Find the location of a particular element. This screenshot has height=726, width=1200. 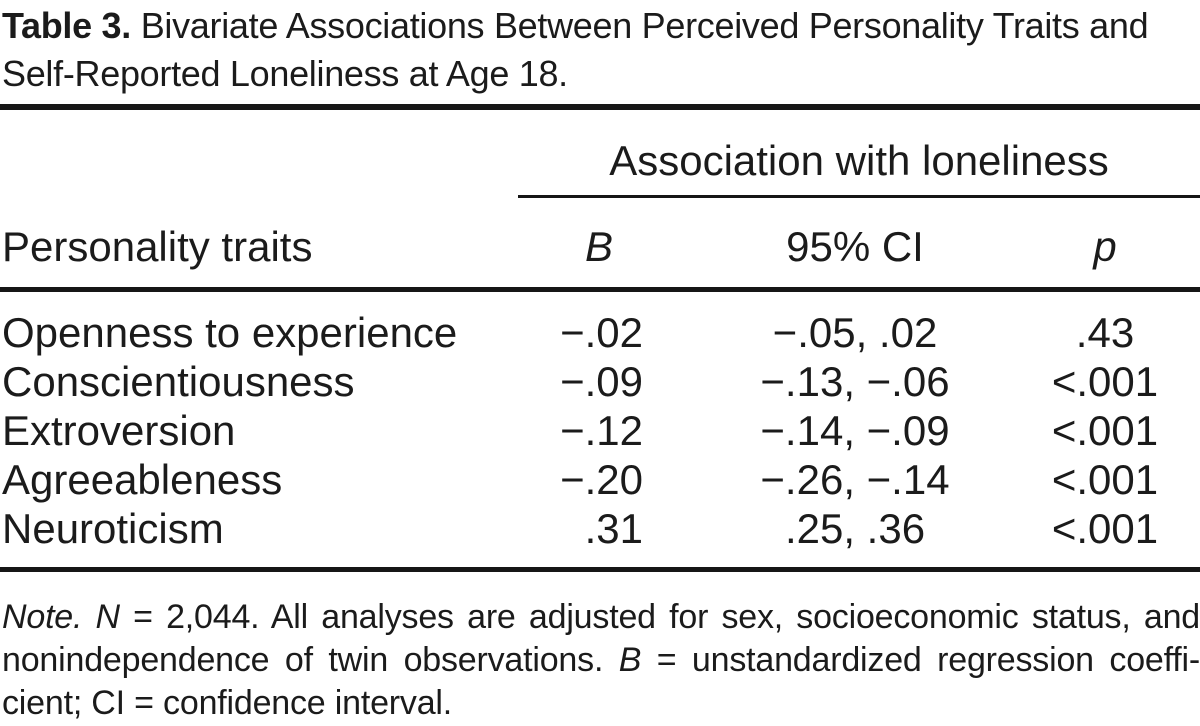

note-b-symbol: B is located at coordinates (630, 660).